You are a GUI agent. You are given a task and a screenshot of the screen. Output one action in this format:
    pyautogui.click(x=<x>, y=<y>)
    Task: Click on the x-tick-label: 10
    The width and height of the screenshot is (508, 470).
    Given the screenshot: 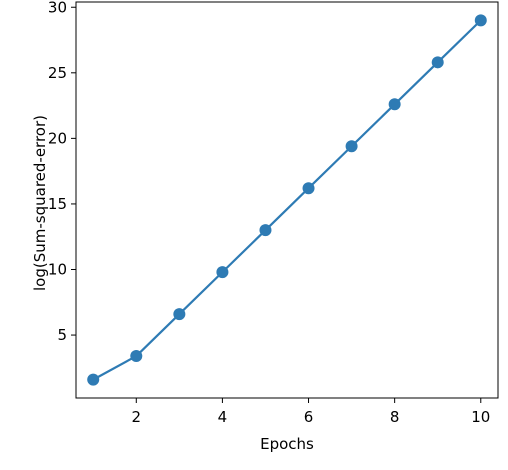 What is the action you would take?
    pyautogui.click(x=480, y=417)
    